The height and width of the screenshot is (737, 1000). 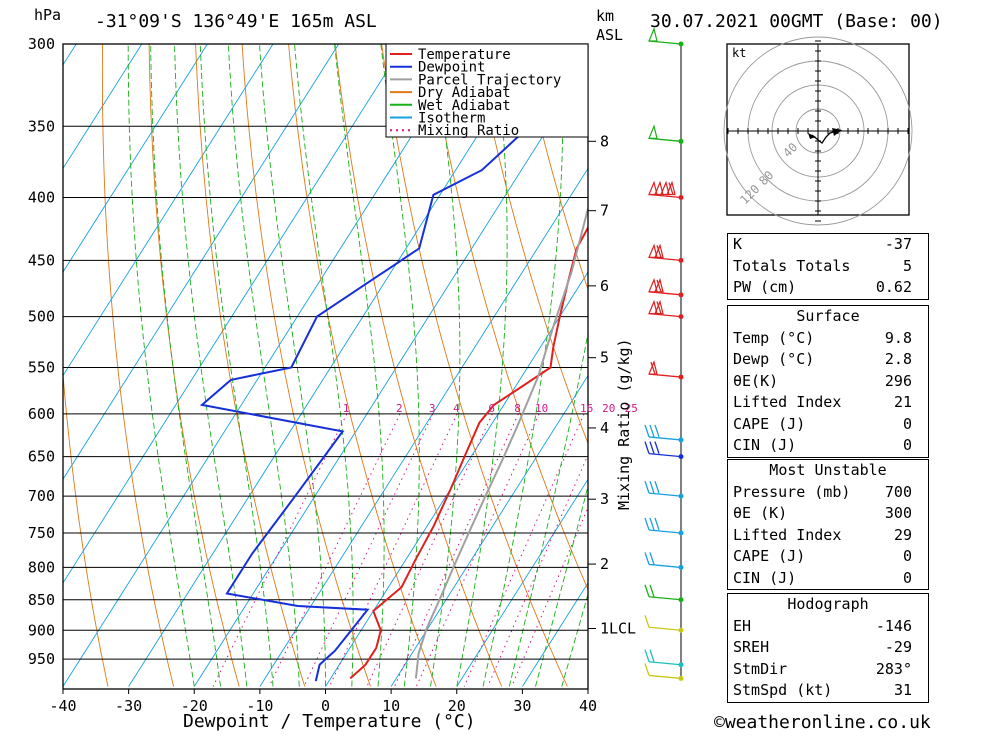 I want to click on legend-box, so click(x=487, y=90).